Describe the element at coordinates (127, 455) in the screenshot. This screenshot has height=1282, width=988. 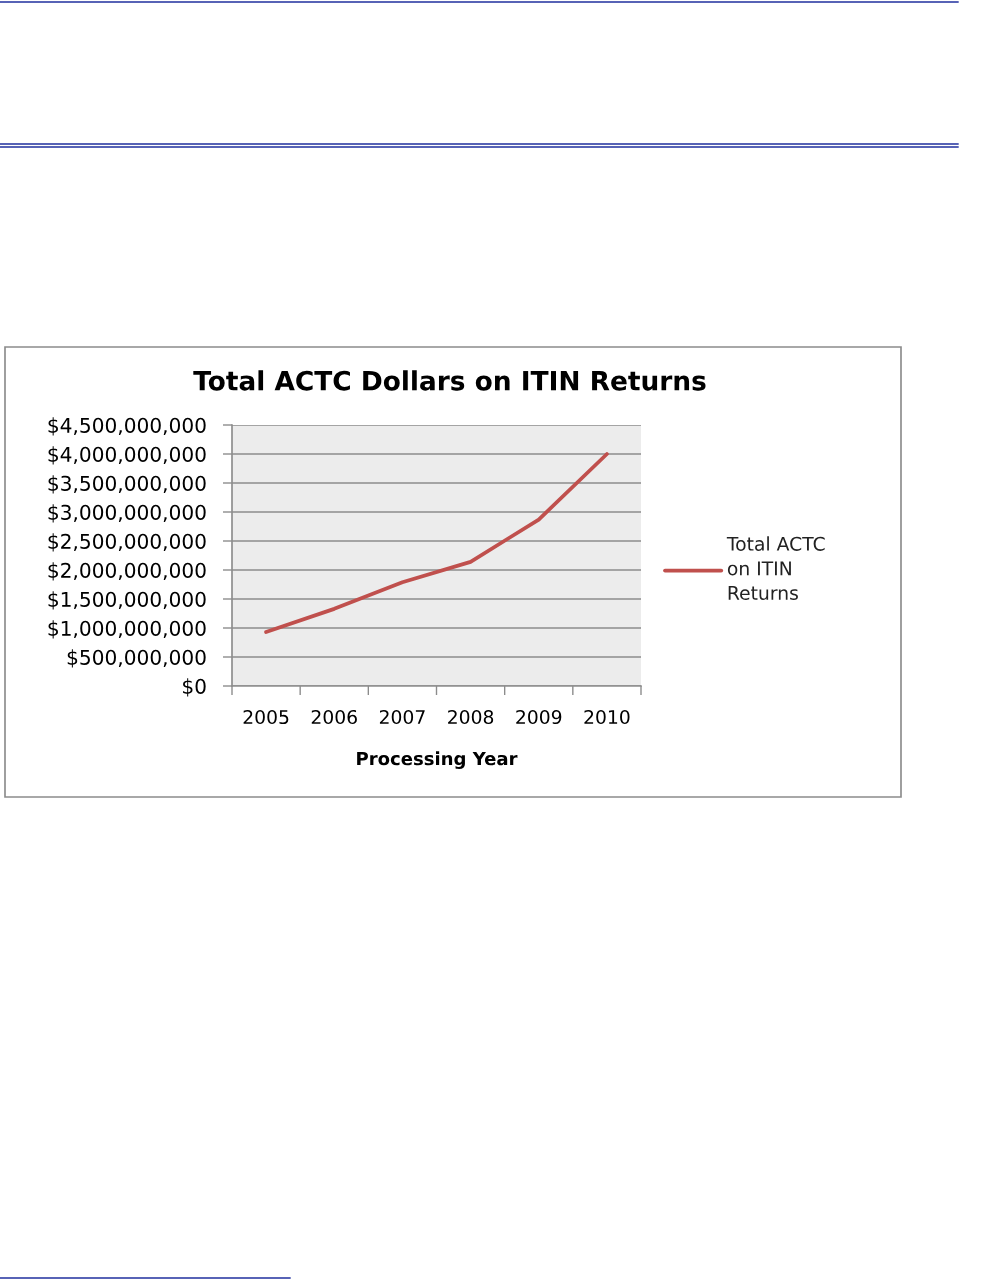
I see `y-tick-label: $4,000,000,000` at that location.